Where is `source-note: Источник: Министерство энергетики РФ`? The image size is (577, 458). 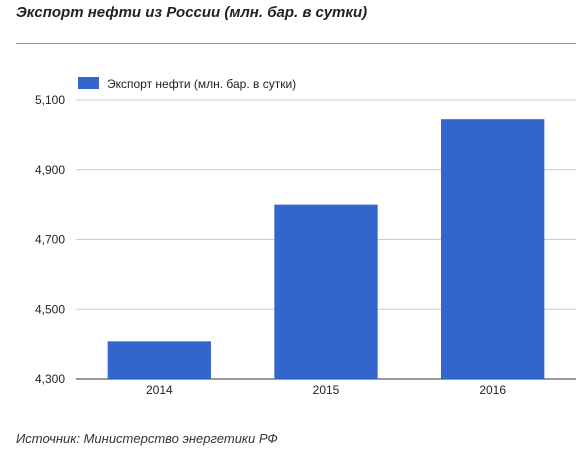 source-note: Источник: Министерство энергетики РФ is located at coordinates (147, 438).